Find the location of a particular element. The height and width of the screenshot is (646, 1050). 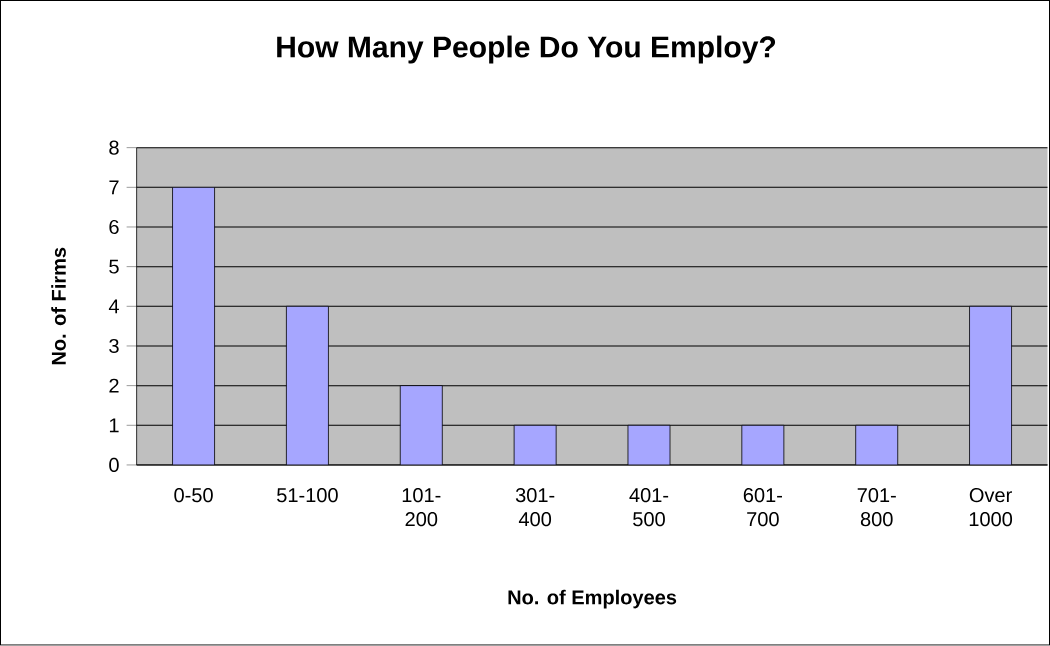

y-tick-label: 1 is located at coordinates (114, 425).